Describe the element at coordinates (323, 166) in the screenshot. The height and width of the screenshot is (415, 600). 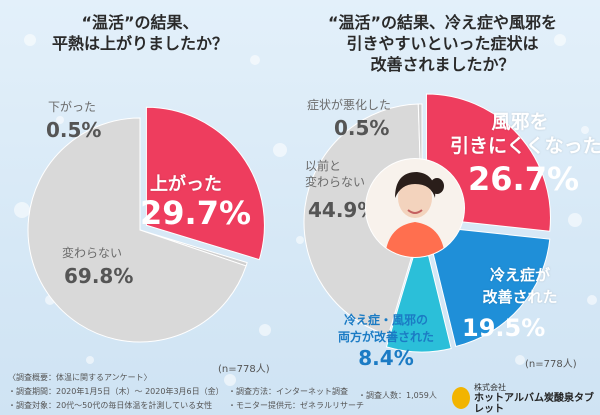
I see `right-same-line1: 以前と` at that location.